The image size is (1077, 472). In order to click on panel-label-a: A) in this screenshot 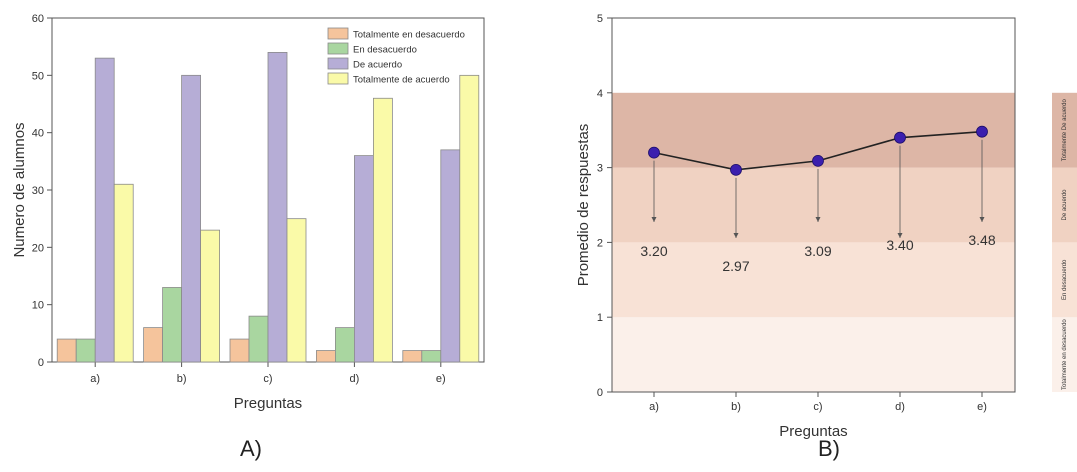, I will do `click(251, 448)`.